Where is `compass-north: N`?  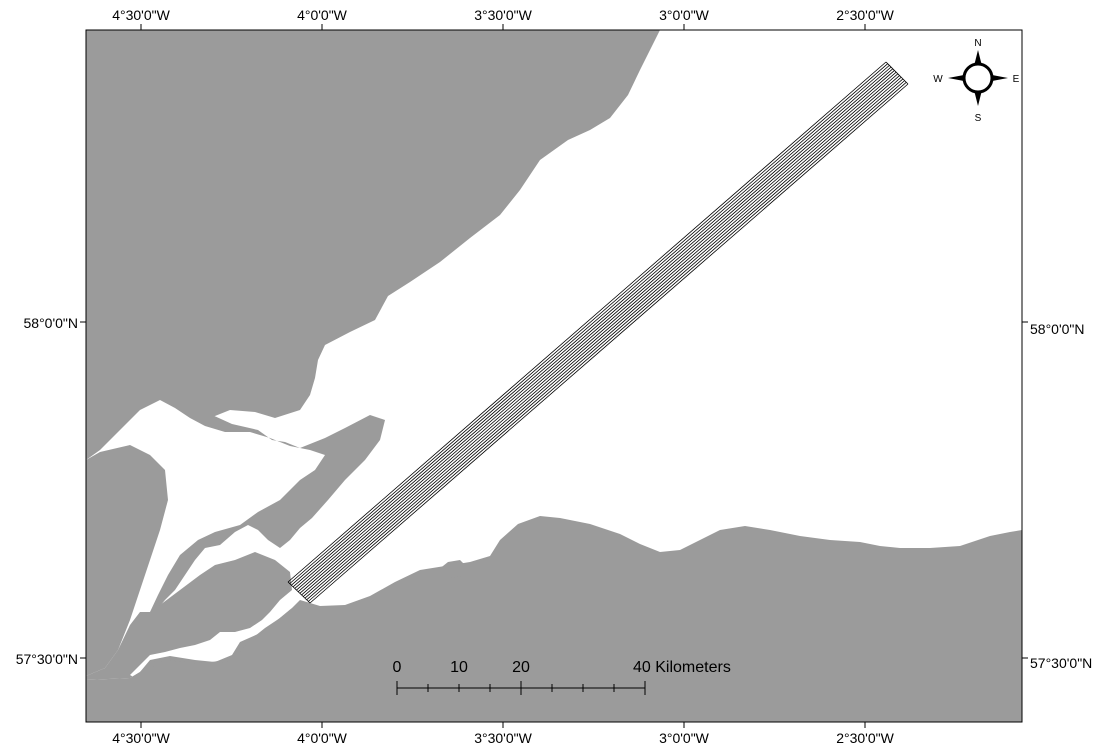 compass-north: N is located at coordinates (977, 43).